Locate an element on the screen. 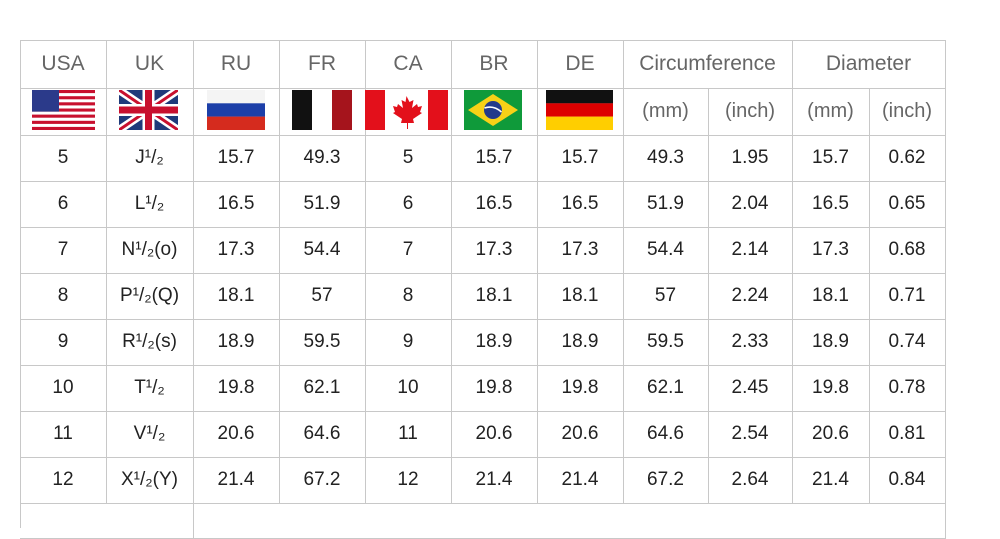 This screenshot has height=539, width=1000. table-cell: T¹/₂ is located at coordinates (150, 388).